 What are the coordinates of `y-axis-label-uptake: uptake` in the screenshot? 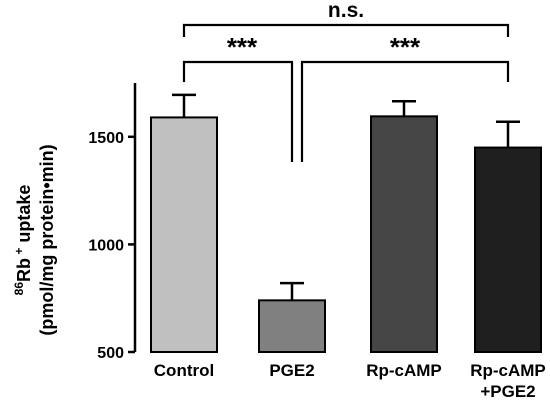 It's located at (24, 216).